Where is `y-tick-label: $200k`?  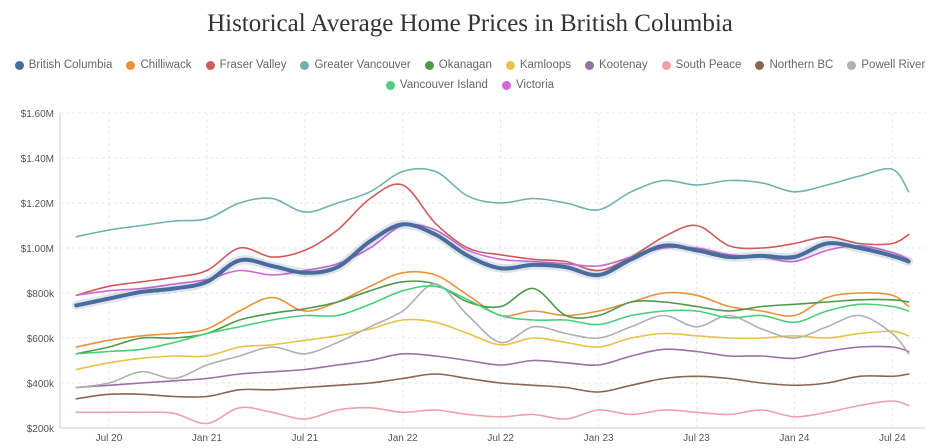
y-tick-label: $200k is located at coordinates (41, 429).